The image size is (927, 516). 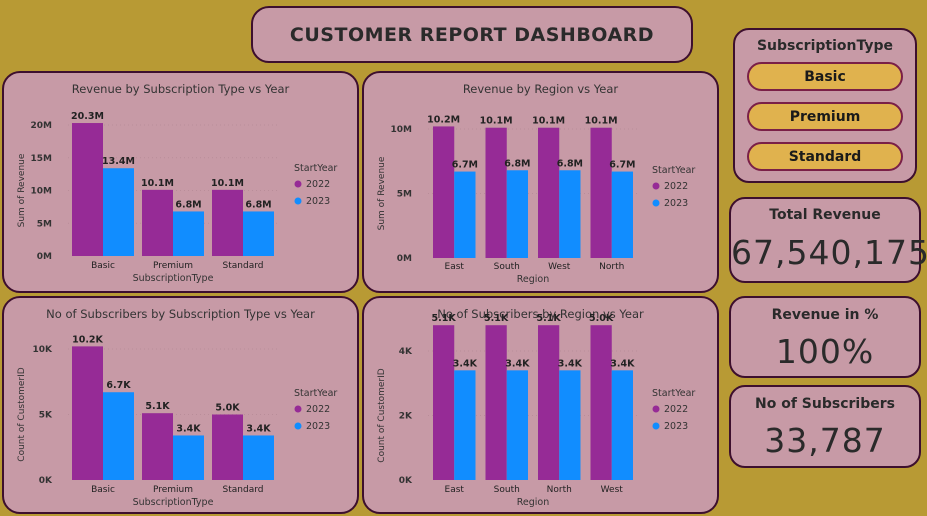 I want to click on total-revenue-card: Total Revenue 67,540,175, so click(x=828, y=240).